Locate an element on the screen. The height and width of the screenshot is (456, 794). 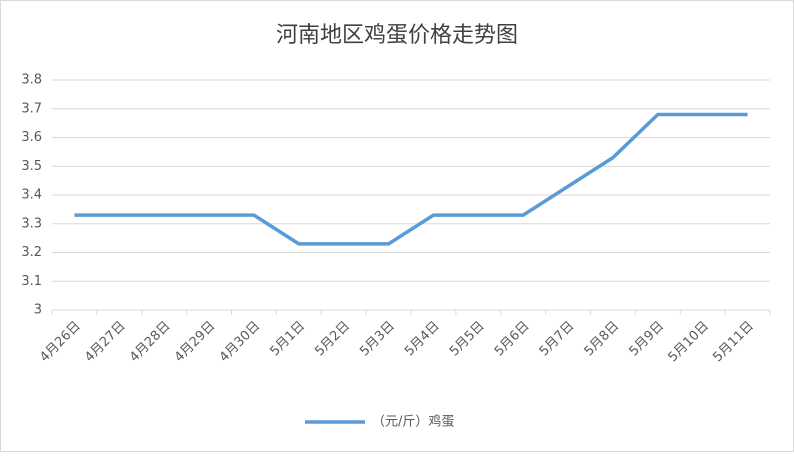
y-tick-label: 3 is located at coordinates (38, 310).